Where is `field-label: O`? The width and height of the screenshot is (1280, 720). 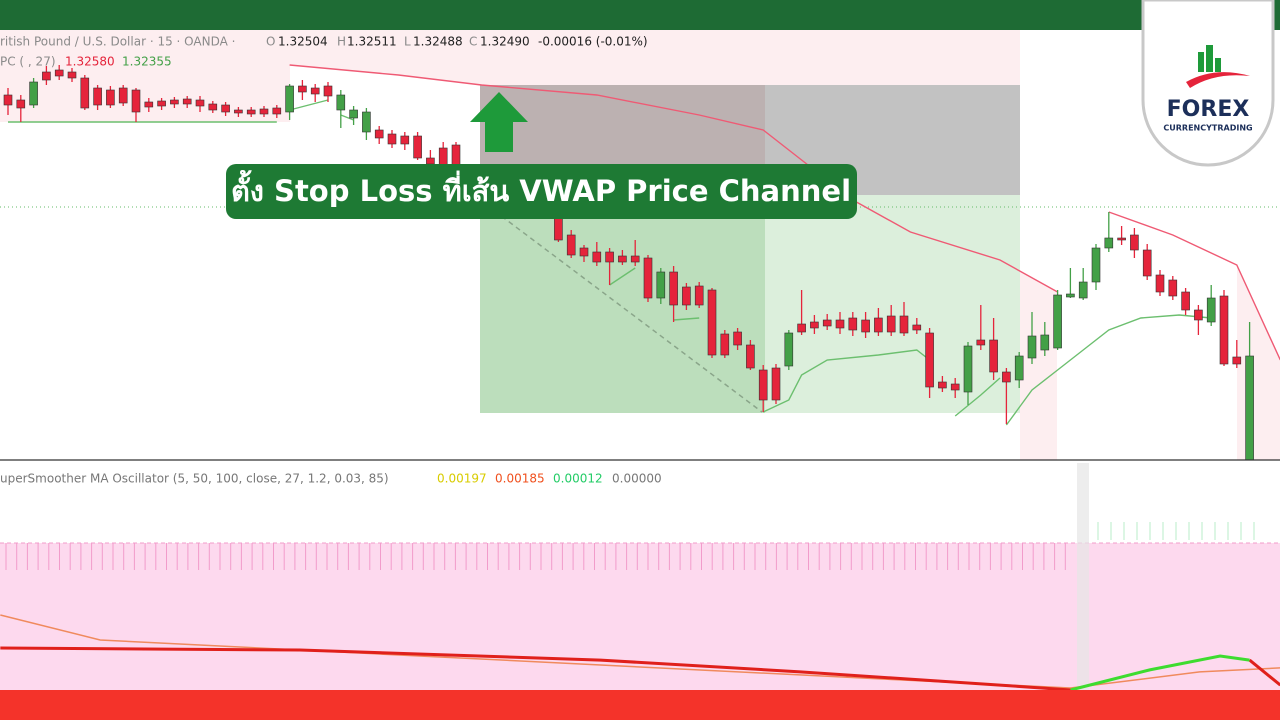 field-label: O is located at coordinates (270, 42).